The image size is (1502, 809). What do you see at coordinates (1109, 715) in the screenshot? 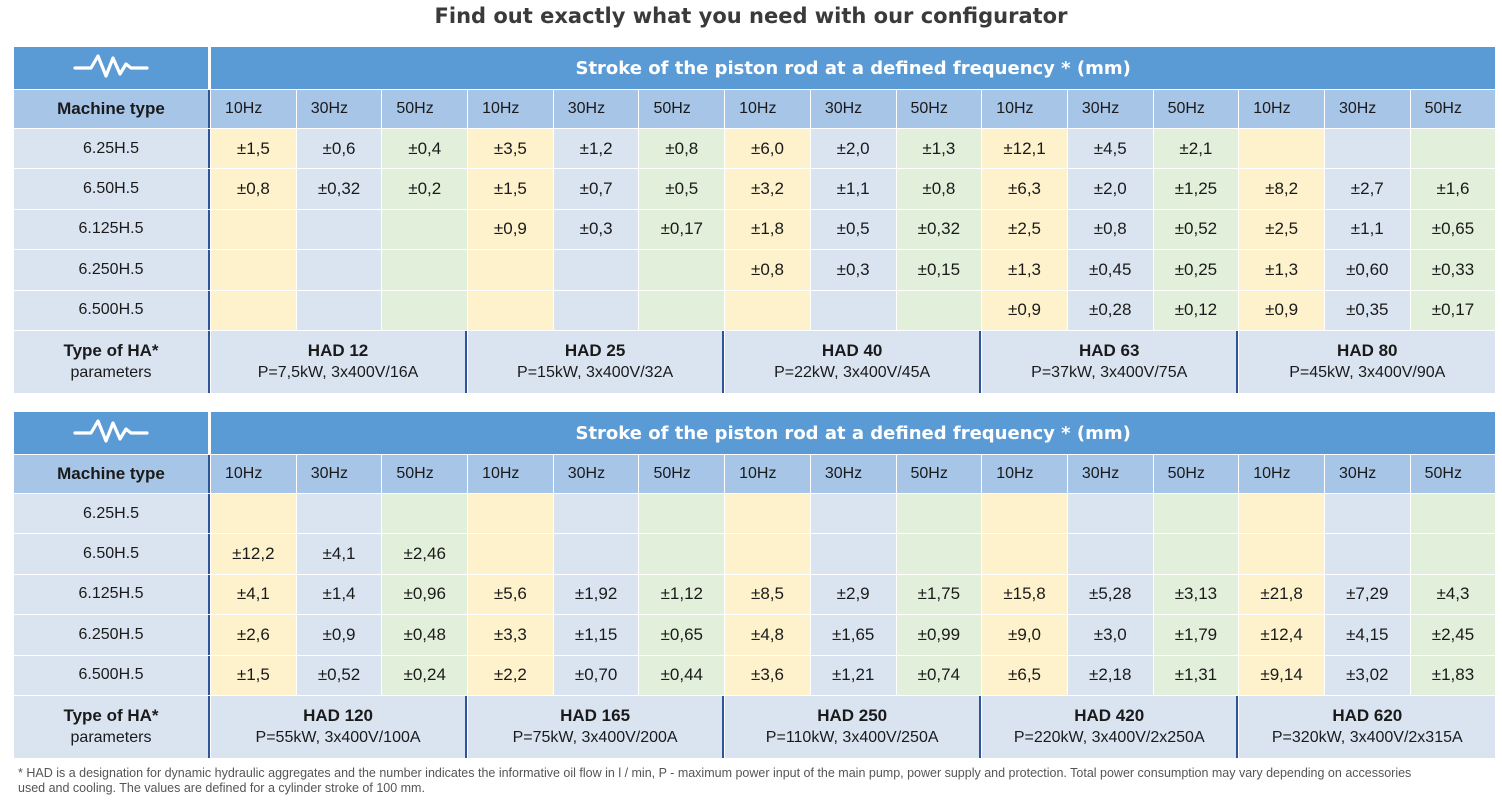
I see `ha-type-name: HAD 420` at bounding box center [1109, 715].